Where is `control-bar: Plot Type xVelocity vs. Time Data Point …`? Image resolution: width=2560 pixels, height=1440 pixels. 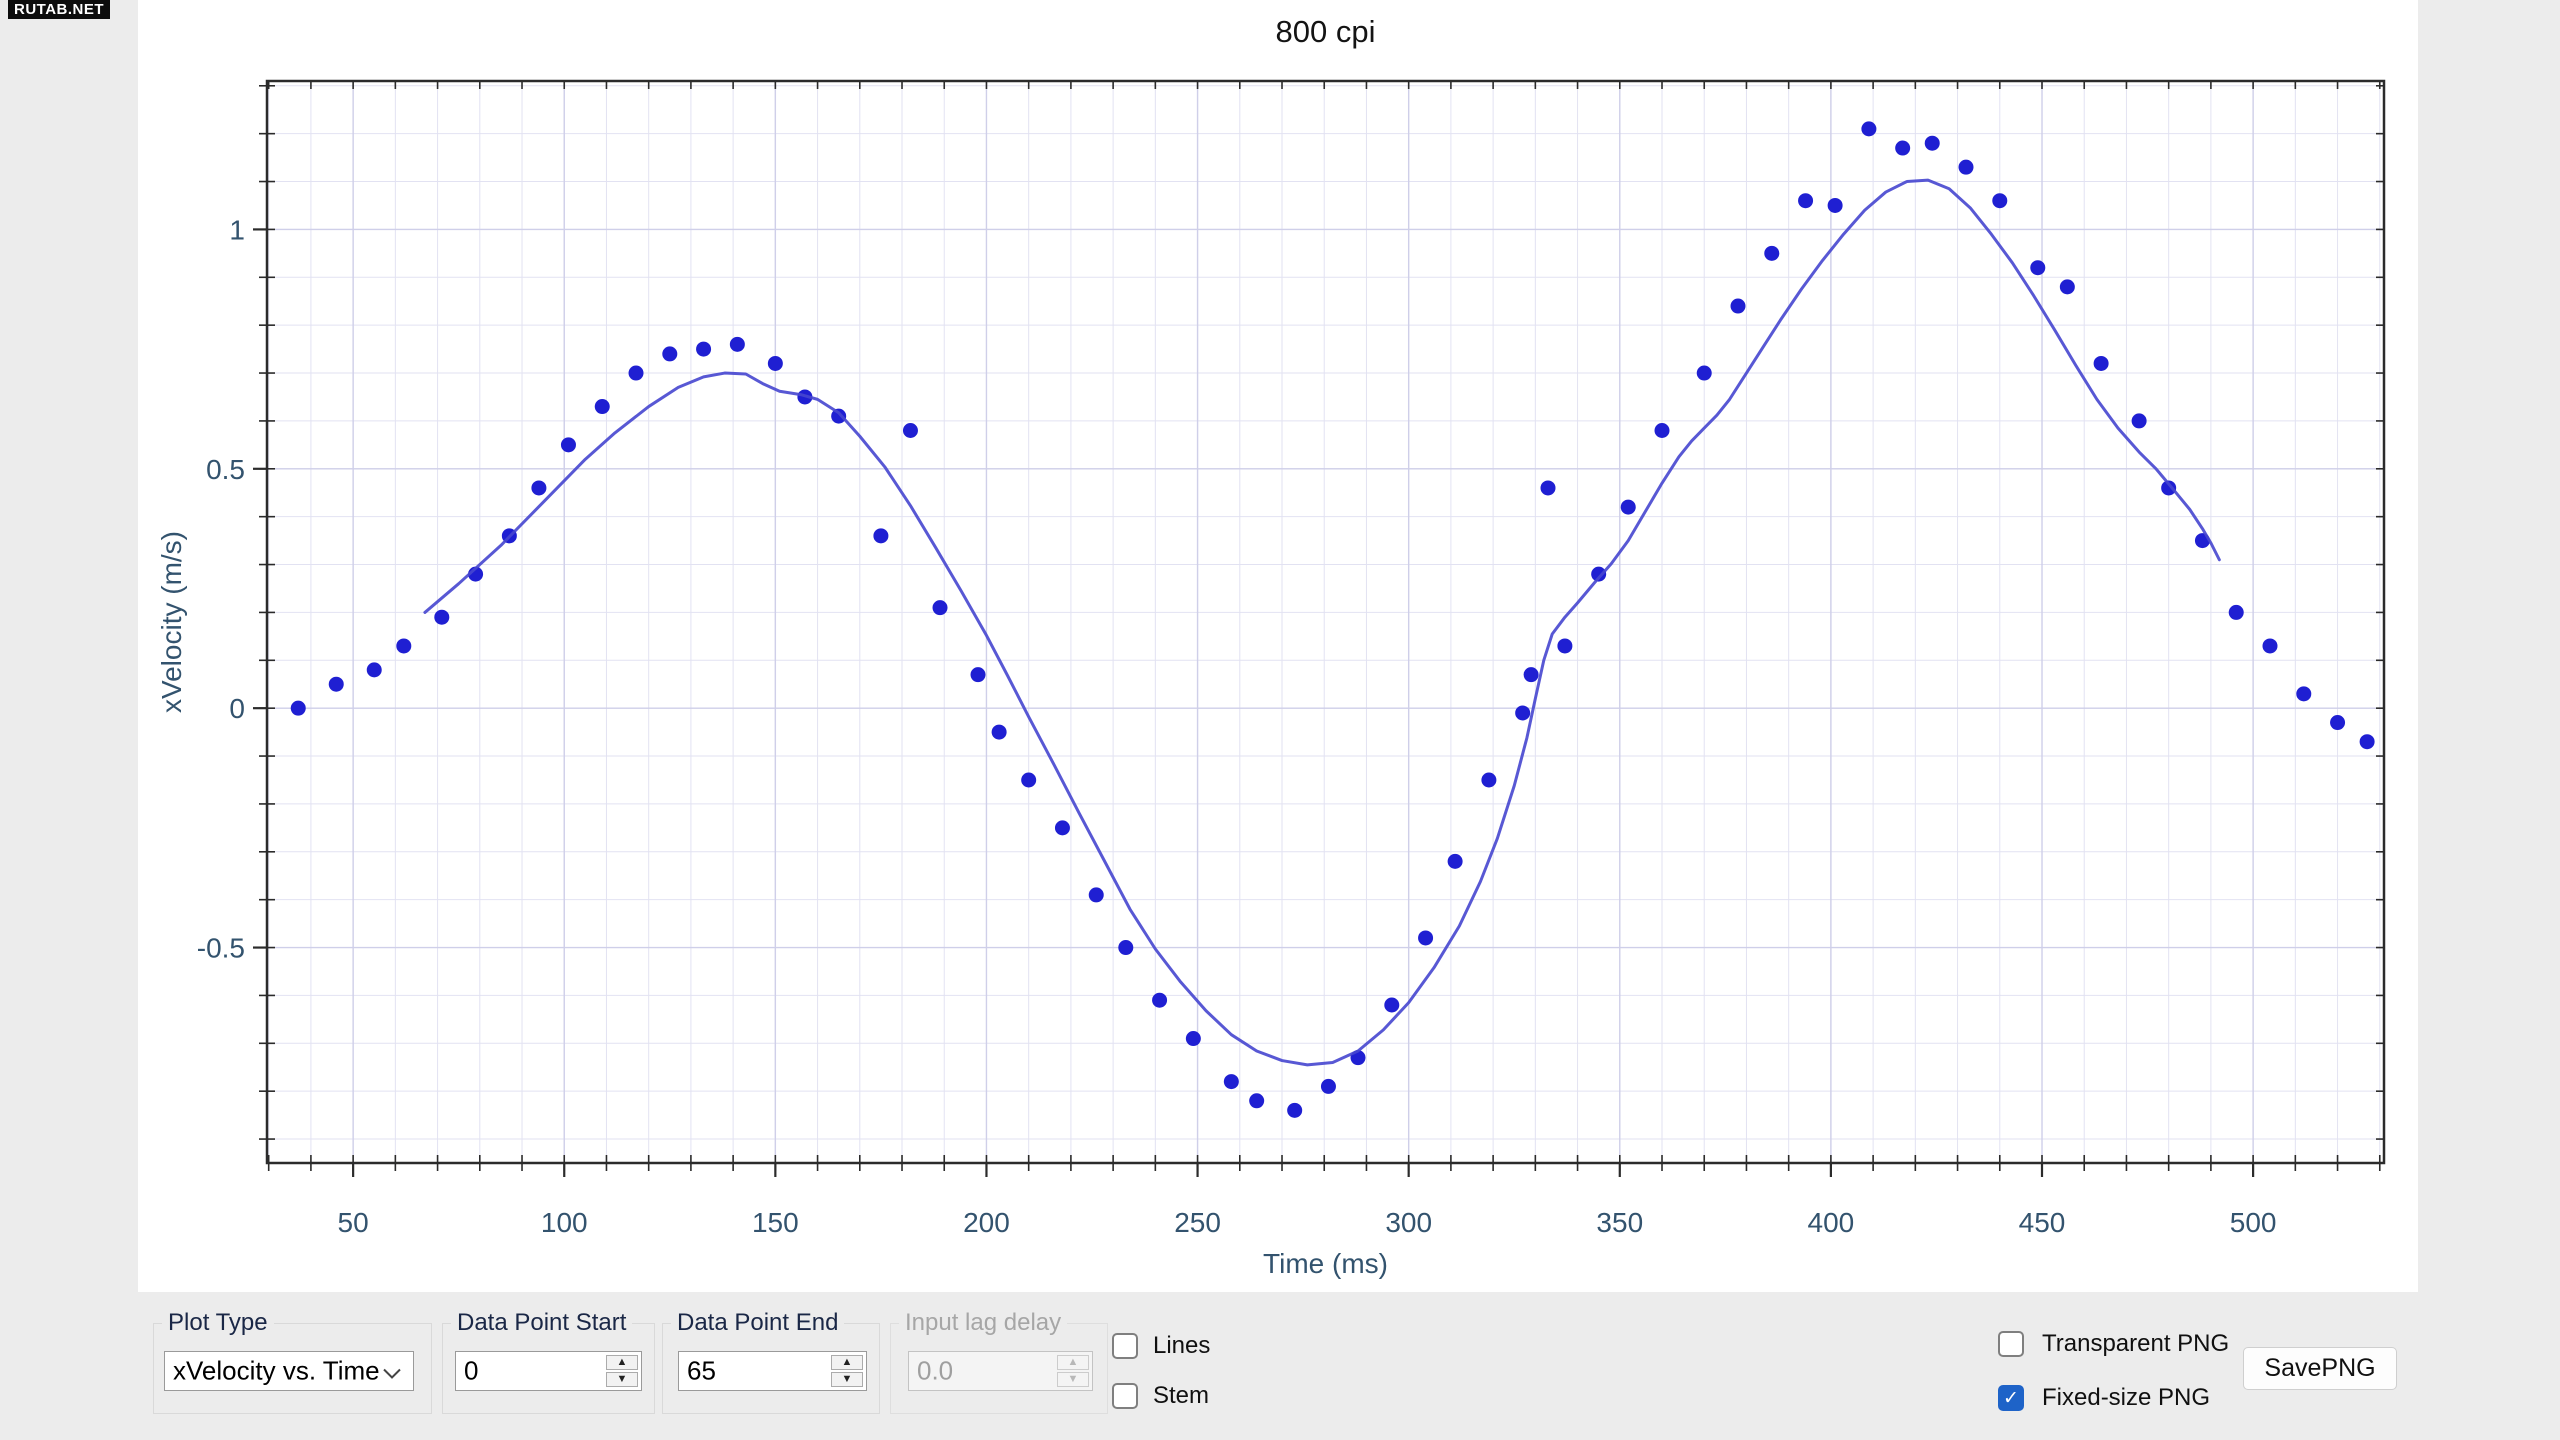 control-bar: Plot Type xVelocity vs. Time Data Point … is located at coordinates (1280, 1366).